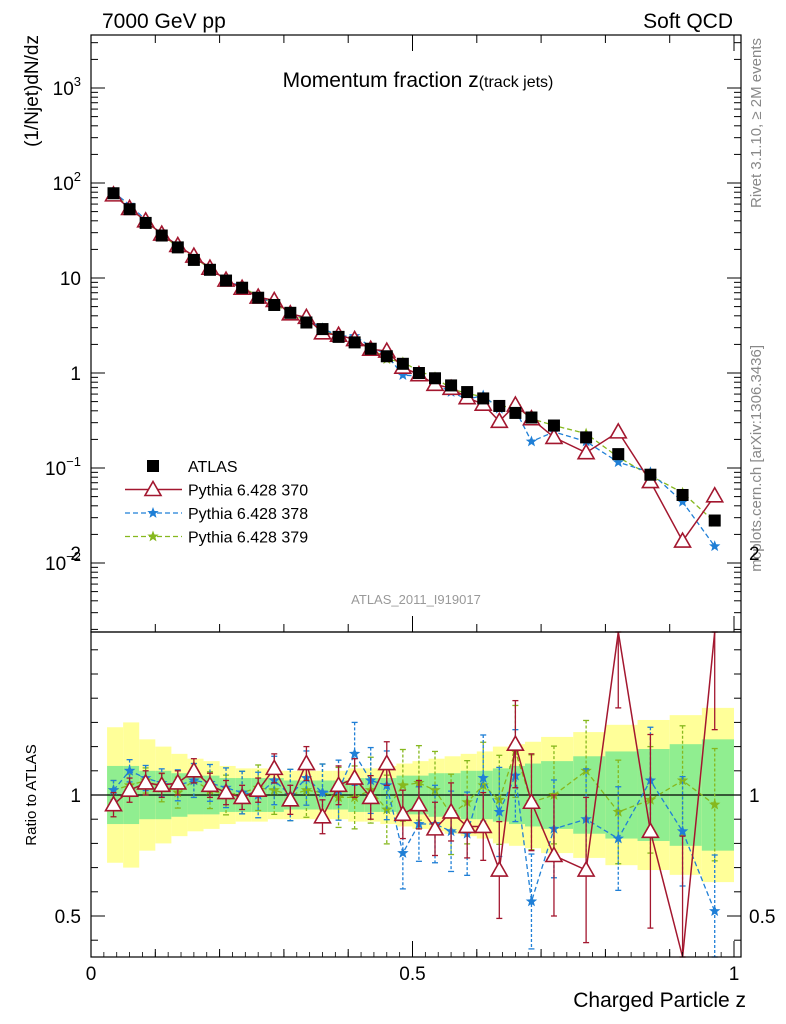 The height and width of the screenshot is (1024, 786). Describe the element at coordinates (63, 562) in the screenshot. I see `main-y-tick-label: 10⁻²` at that location.